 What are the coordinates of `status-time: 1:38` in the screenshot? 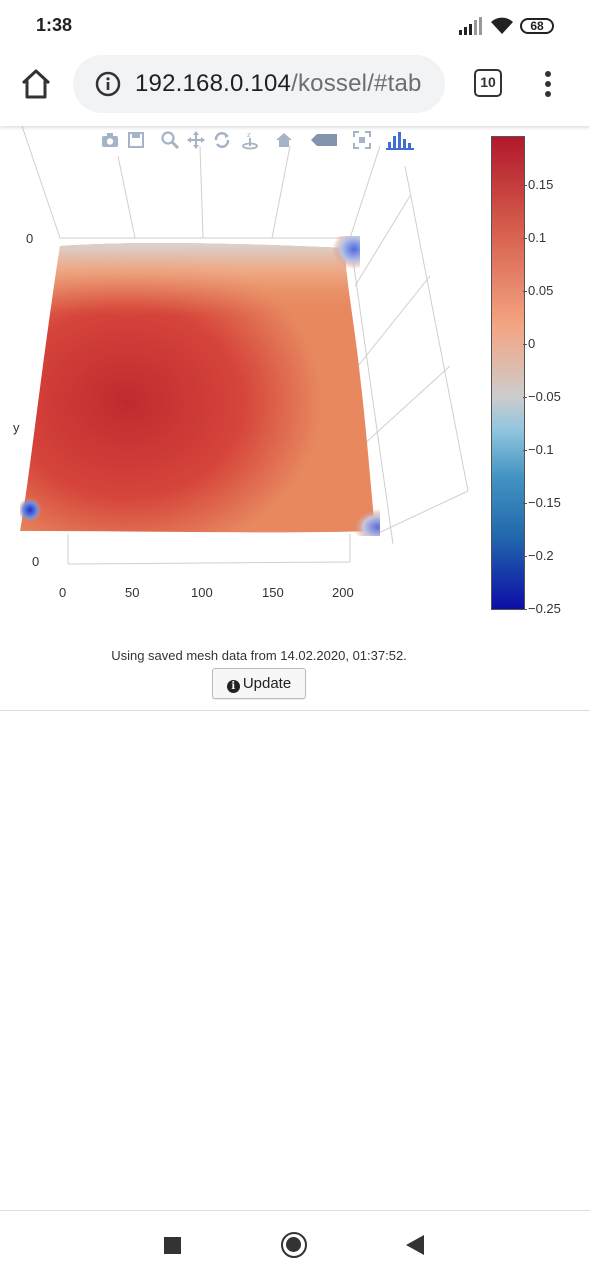 It's located at (54, 25).